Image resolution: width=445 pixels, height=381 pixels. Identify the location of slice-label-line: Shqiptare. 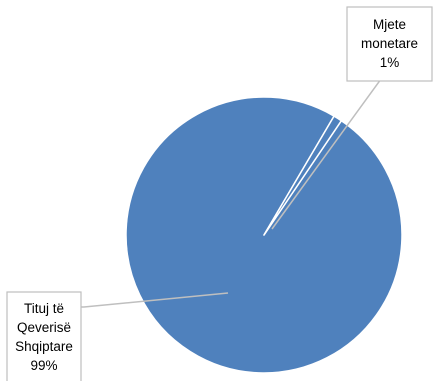
(44, 346).